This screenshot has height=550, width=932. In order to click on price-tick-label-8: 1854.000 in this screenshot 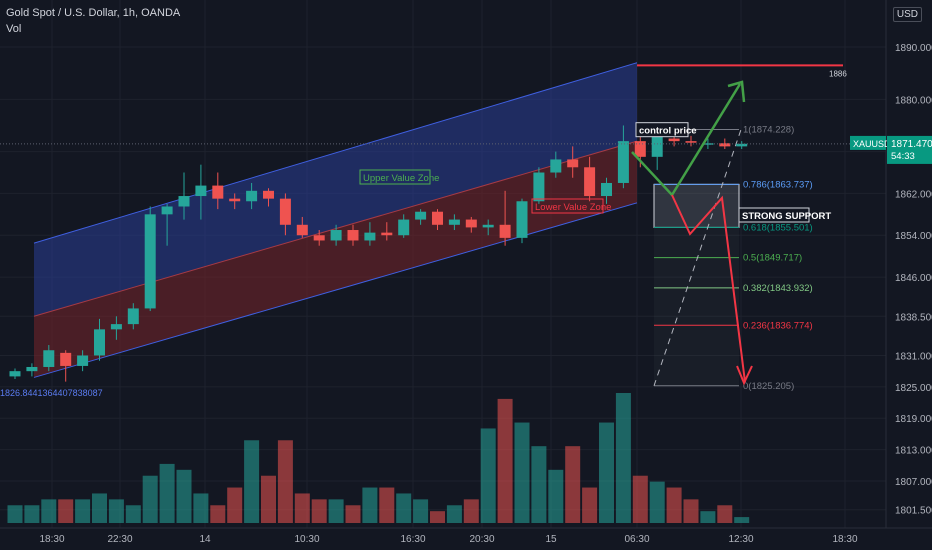, I will do `click(913, 236)`.